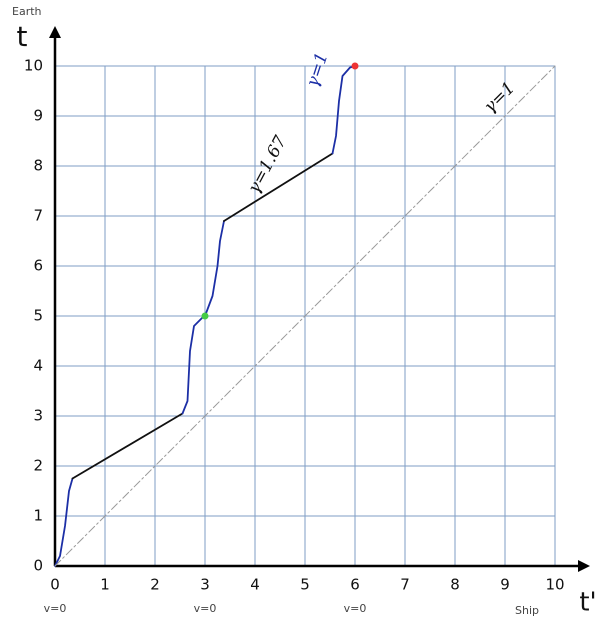  I want to click on y-tick-label: 7, so click(38, 216).